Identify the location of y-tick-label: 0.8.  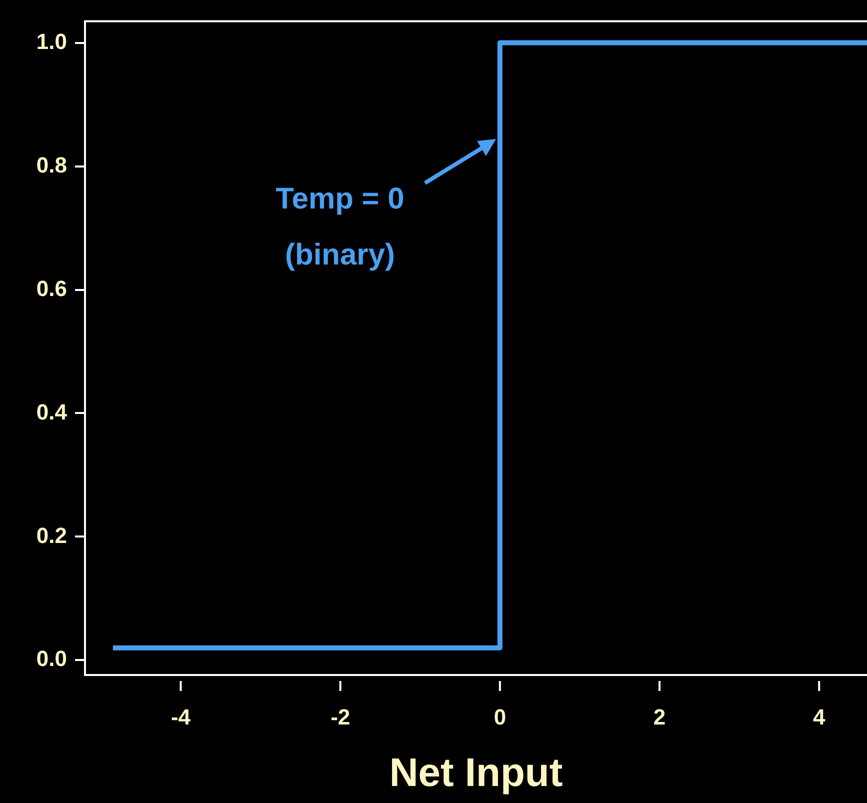
(51, 165).